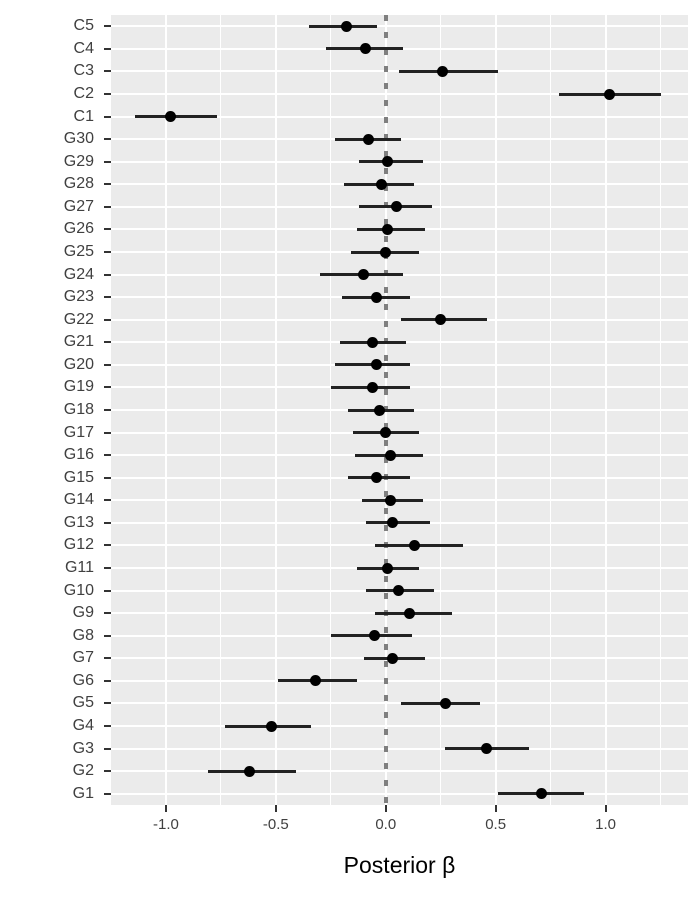  What do you see at coordinates (392, 523) in the screenshot?
I see `point-estimate-G13` at bounding box center [392, 523].